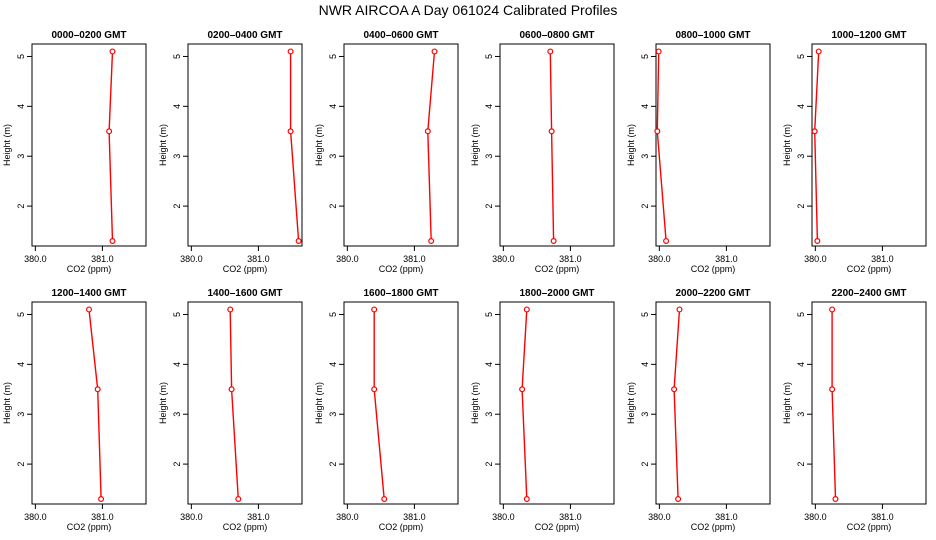  What do you see at coordinates (401, 403) in the screenshot?
I see `panel-9-frame` at bounding box center [401, 403].